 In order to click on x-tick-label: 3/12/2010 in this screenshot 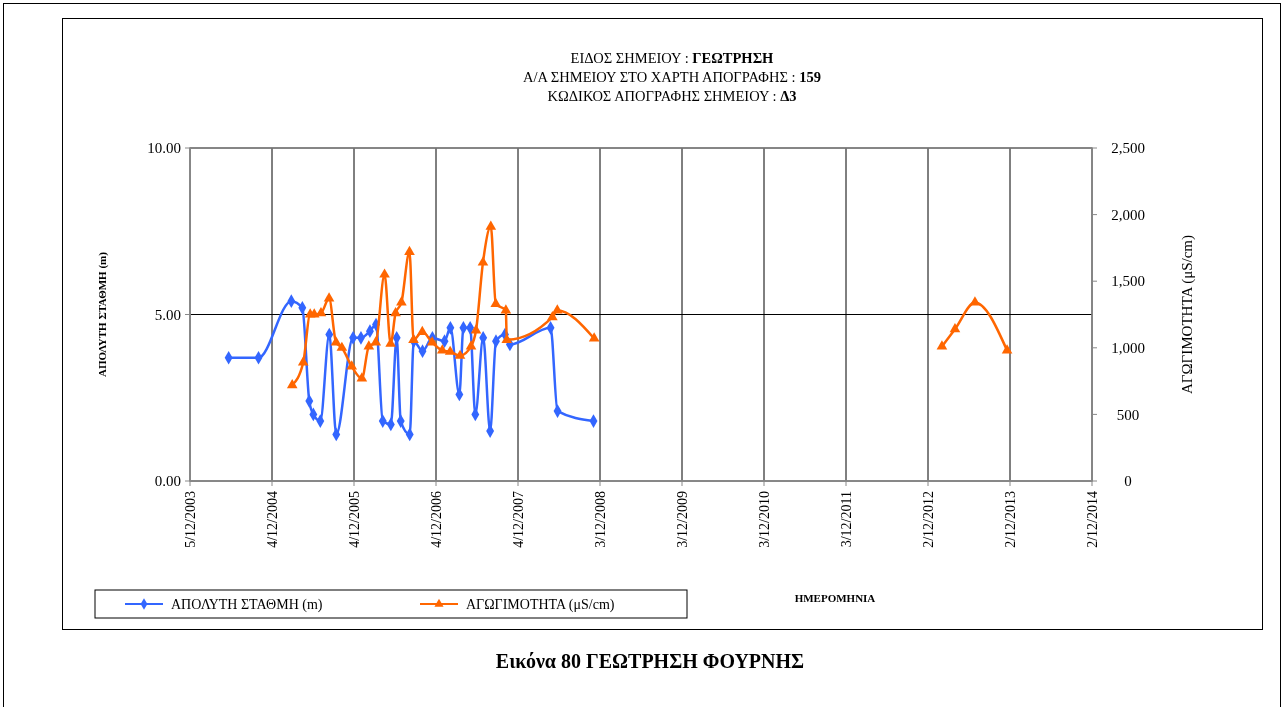, I will do `click(764, 519)`.